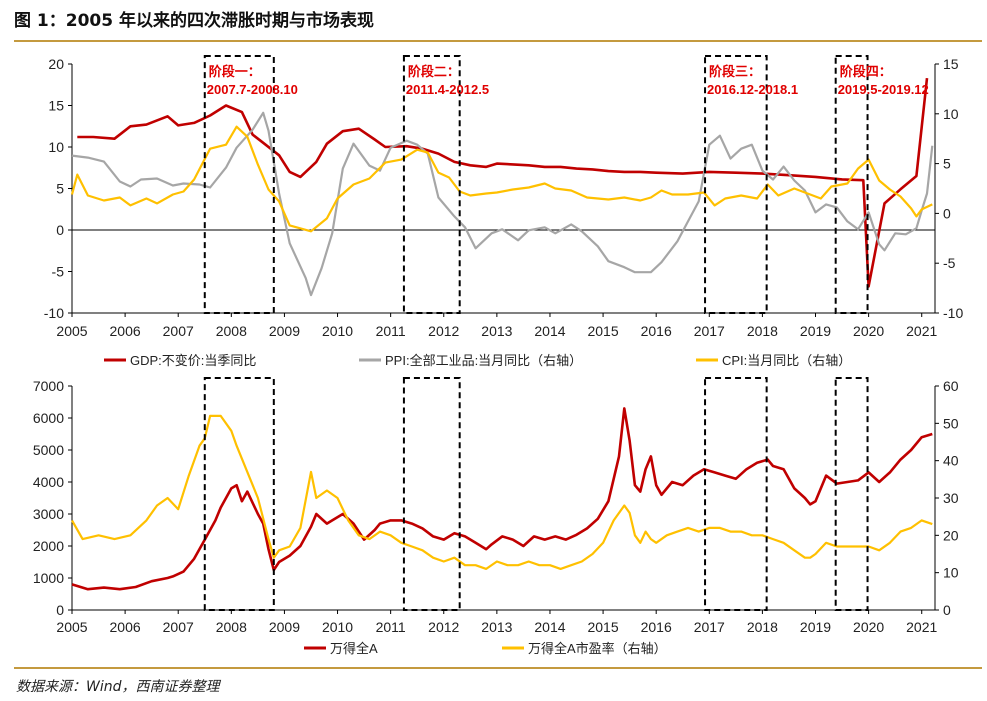 Image resolution: width=987 pixels, height=701 pixels. I want to click on phase-label-range: 2019.5-2019.12, so click(883, 89).